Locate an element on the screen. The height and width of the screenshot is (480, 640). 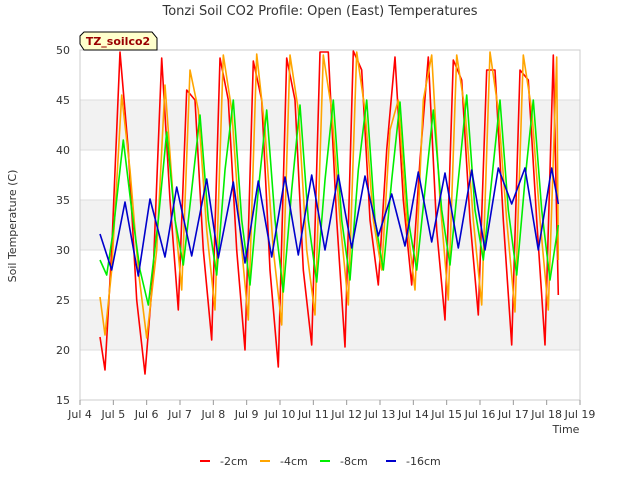
y-tick-label: 45 is located at coordinates (63, 100).